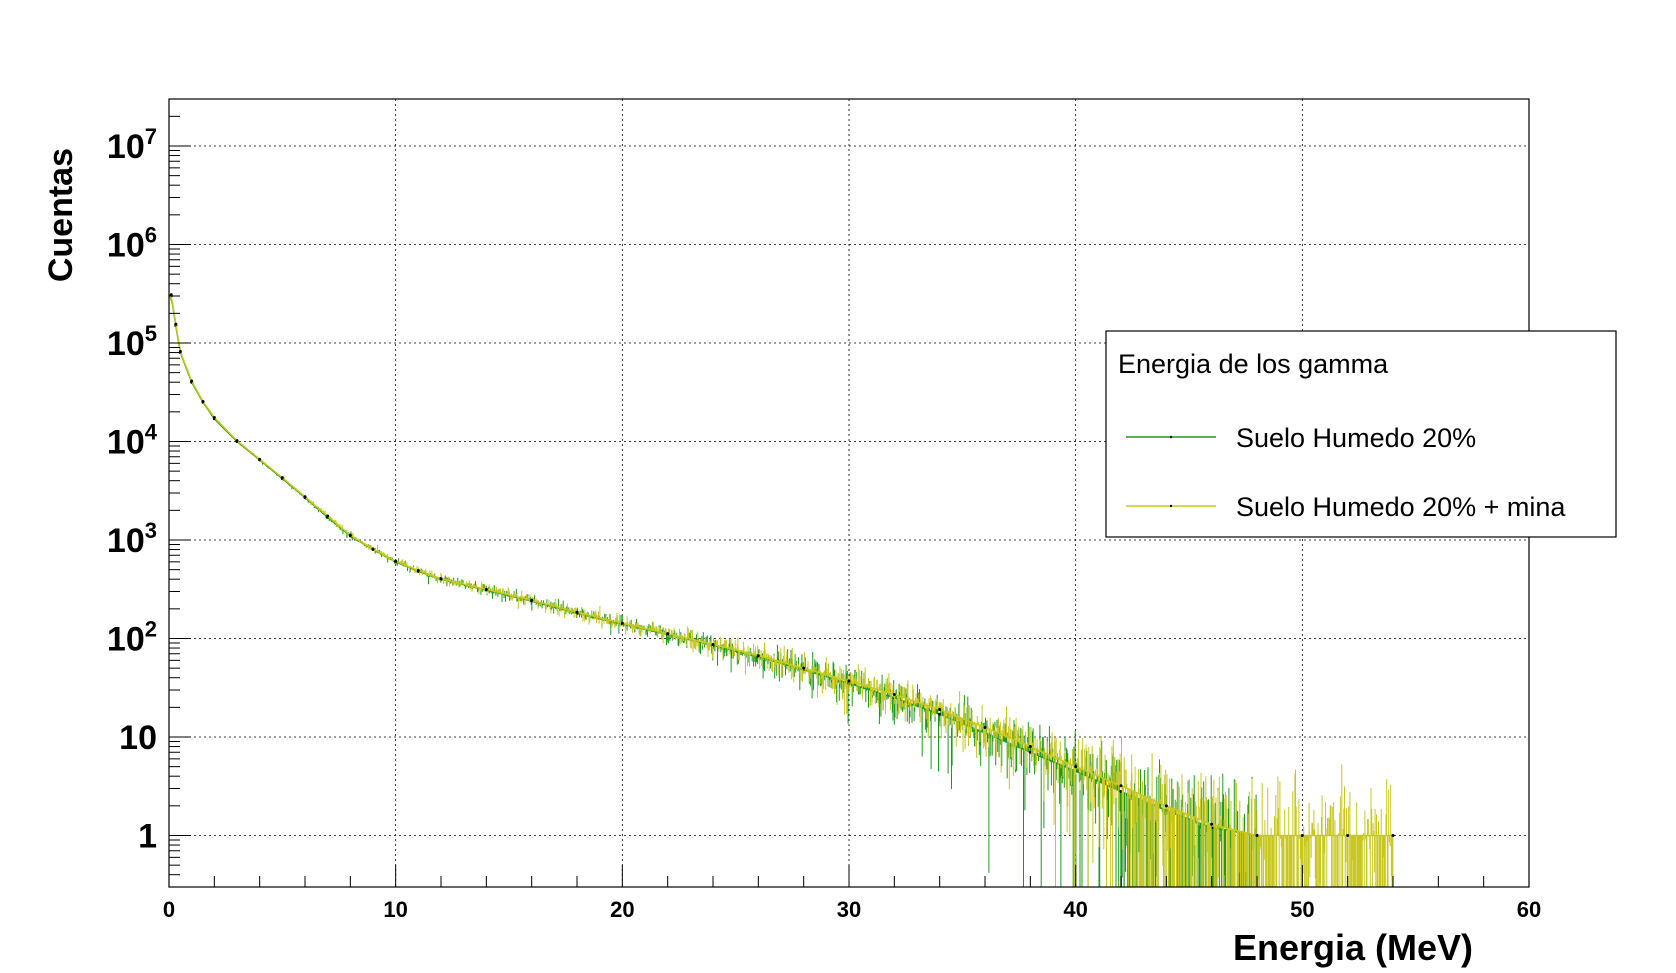  I want to click on legend-title: Energia de los gamma, so click(1253, 364).